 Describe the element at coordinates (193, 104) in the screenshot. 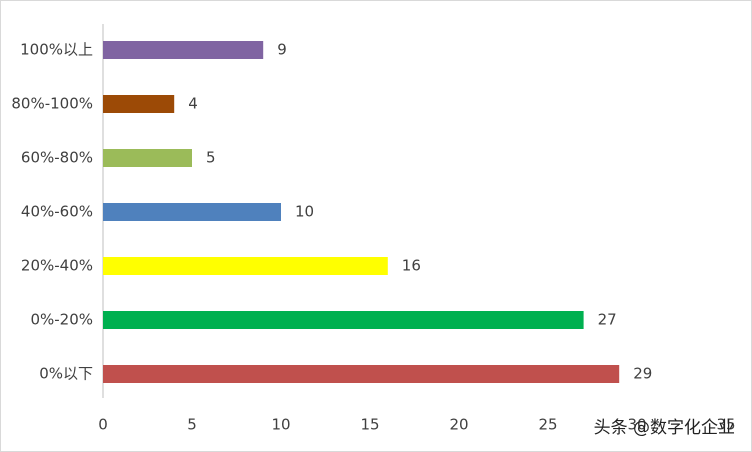

I see `data-label: 4` at that location.